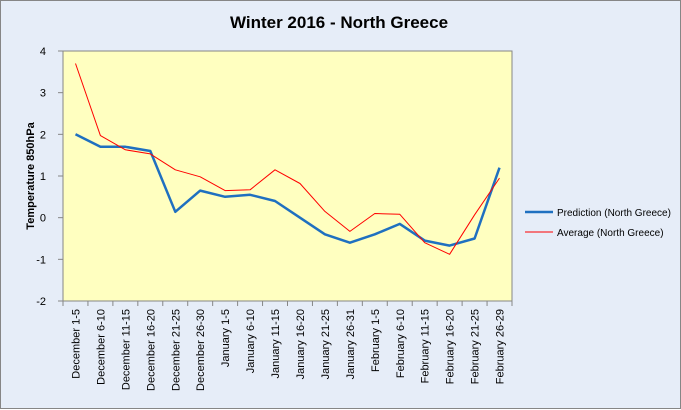 The height and width of the screenshot is (410, 681). Describe the element at coordinates (43, 135) in the screenshot. I see `y-tick-label: 2` at that location.